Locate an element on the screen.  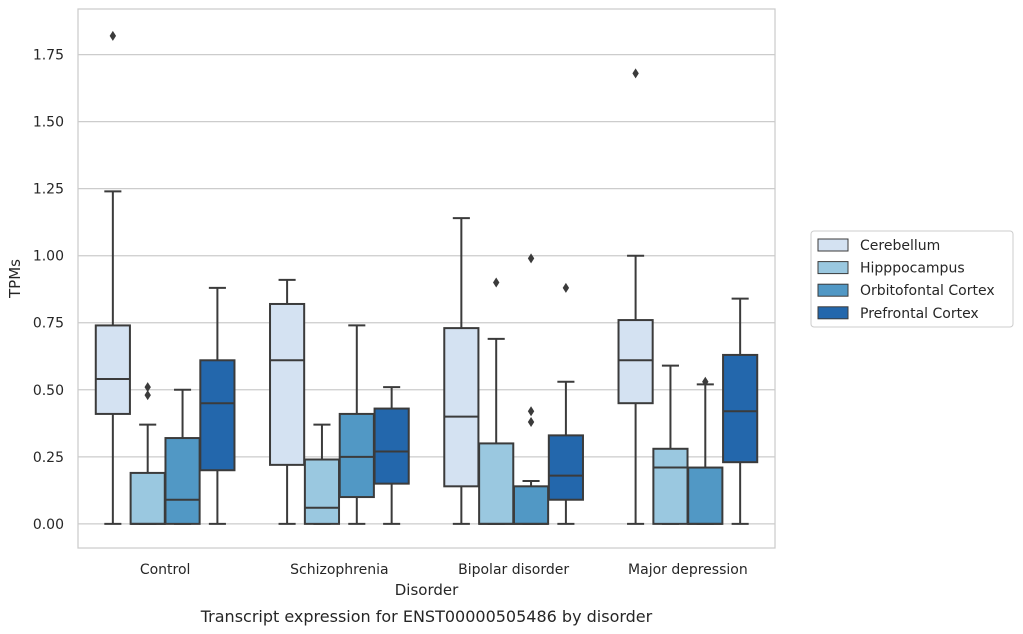
x-tick-label: Major depression is located at coordinates (688, 570).